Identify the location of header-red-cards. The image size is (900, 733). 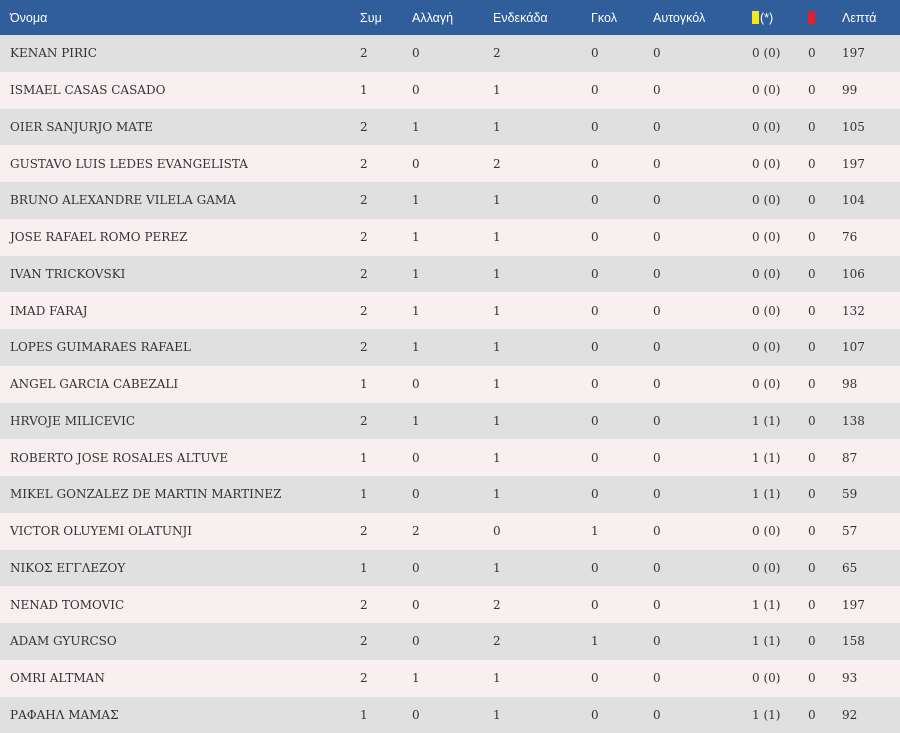
(825, 17).